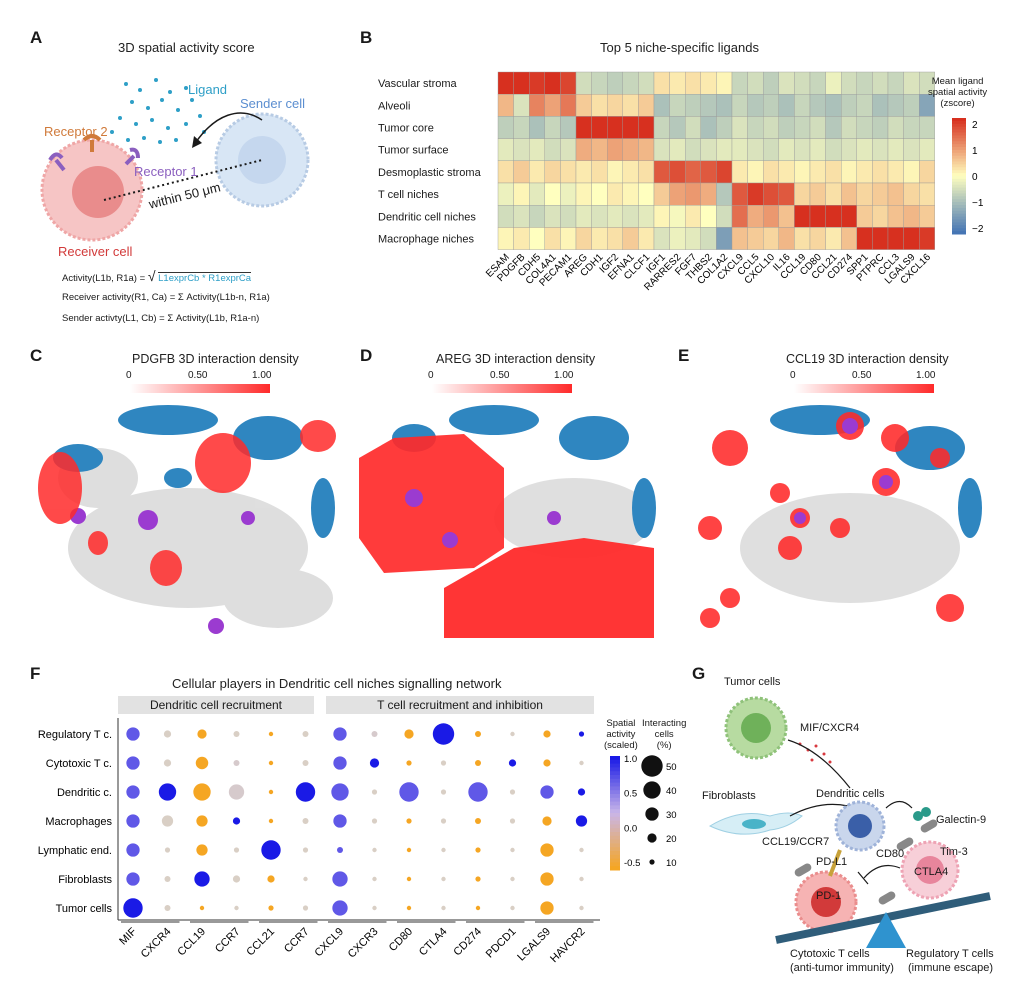  What do you see at coordinates (229, 127) in the screenshot?
I see `ligand-arrow` at bounding box center [229, 127].